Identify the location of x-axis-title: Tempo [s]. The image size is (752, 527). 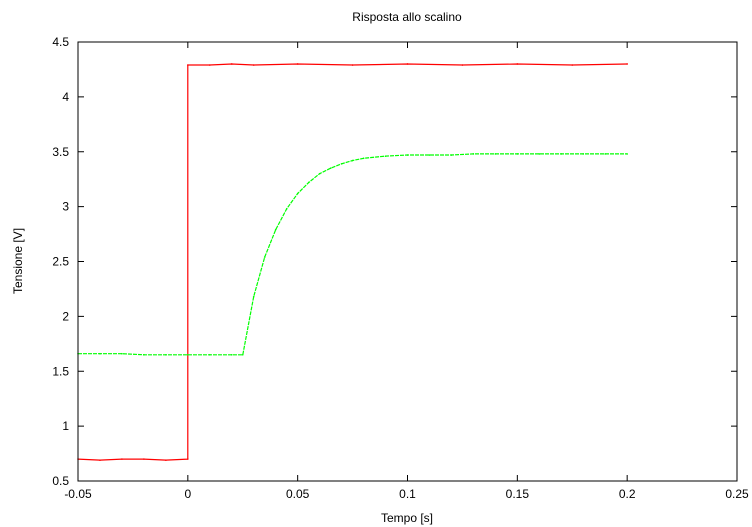
(407, 518).